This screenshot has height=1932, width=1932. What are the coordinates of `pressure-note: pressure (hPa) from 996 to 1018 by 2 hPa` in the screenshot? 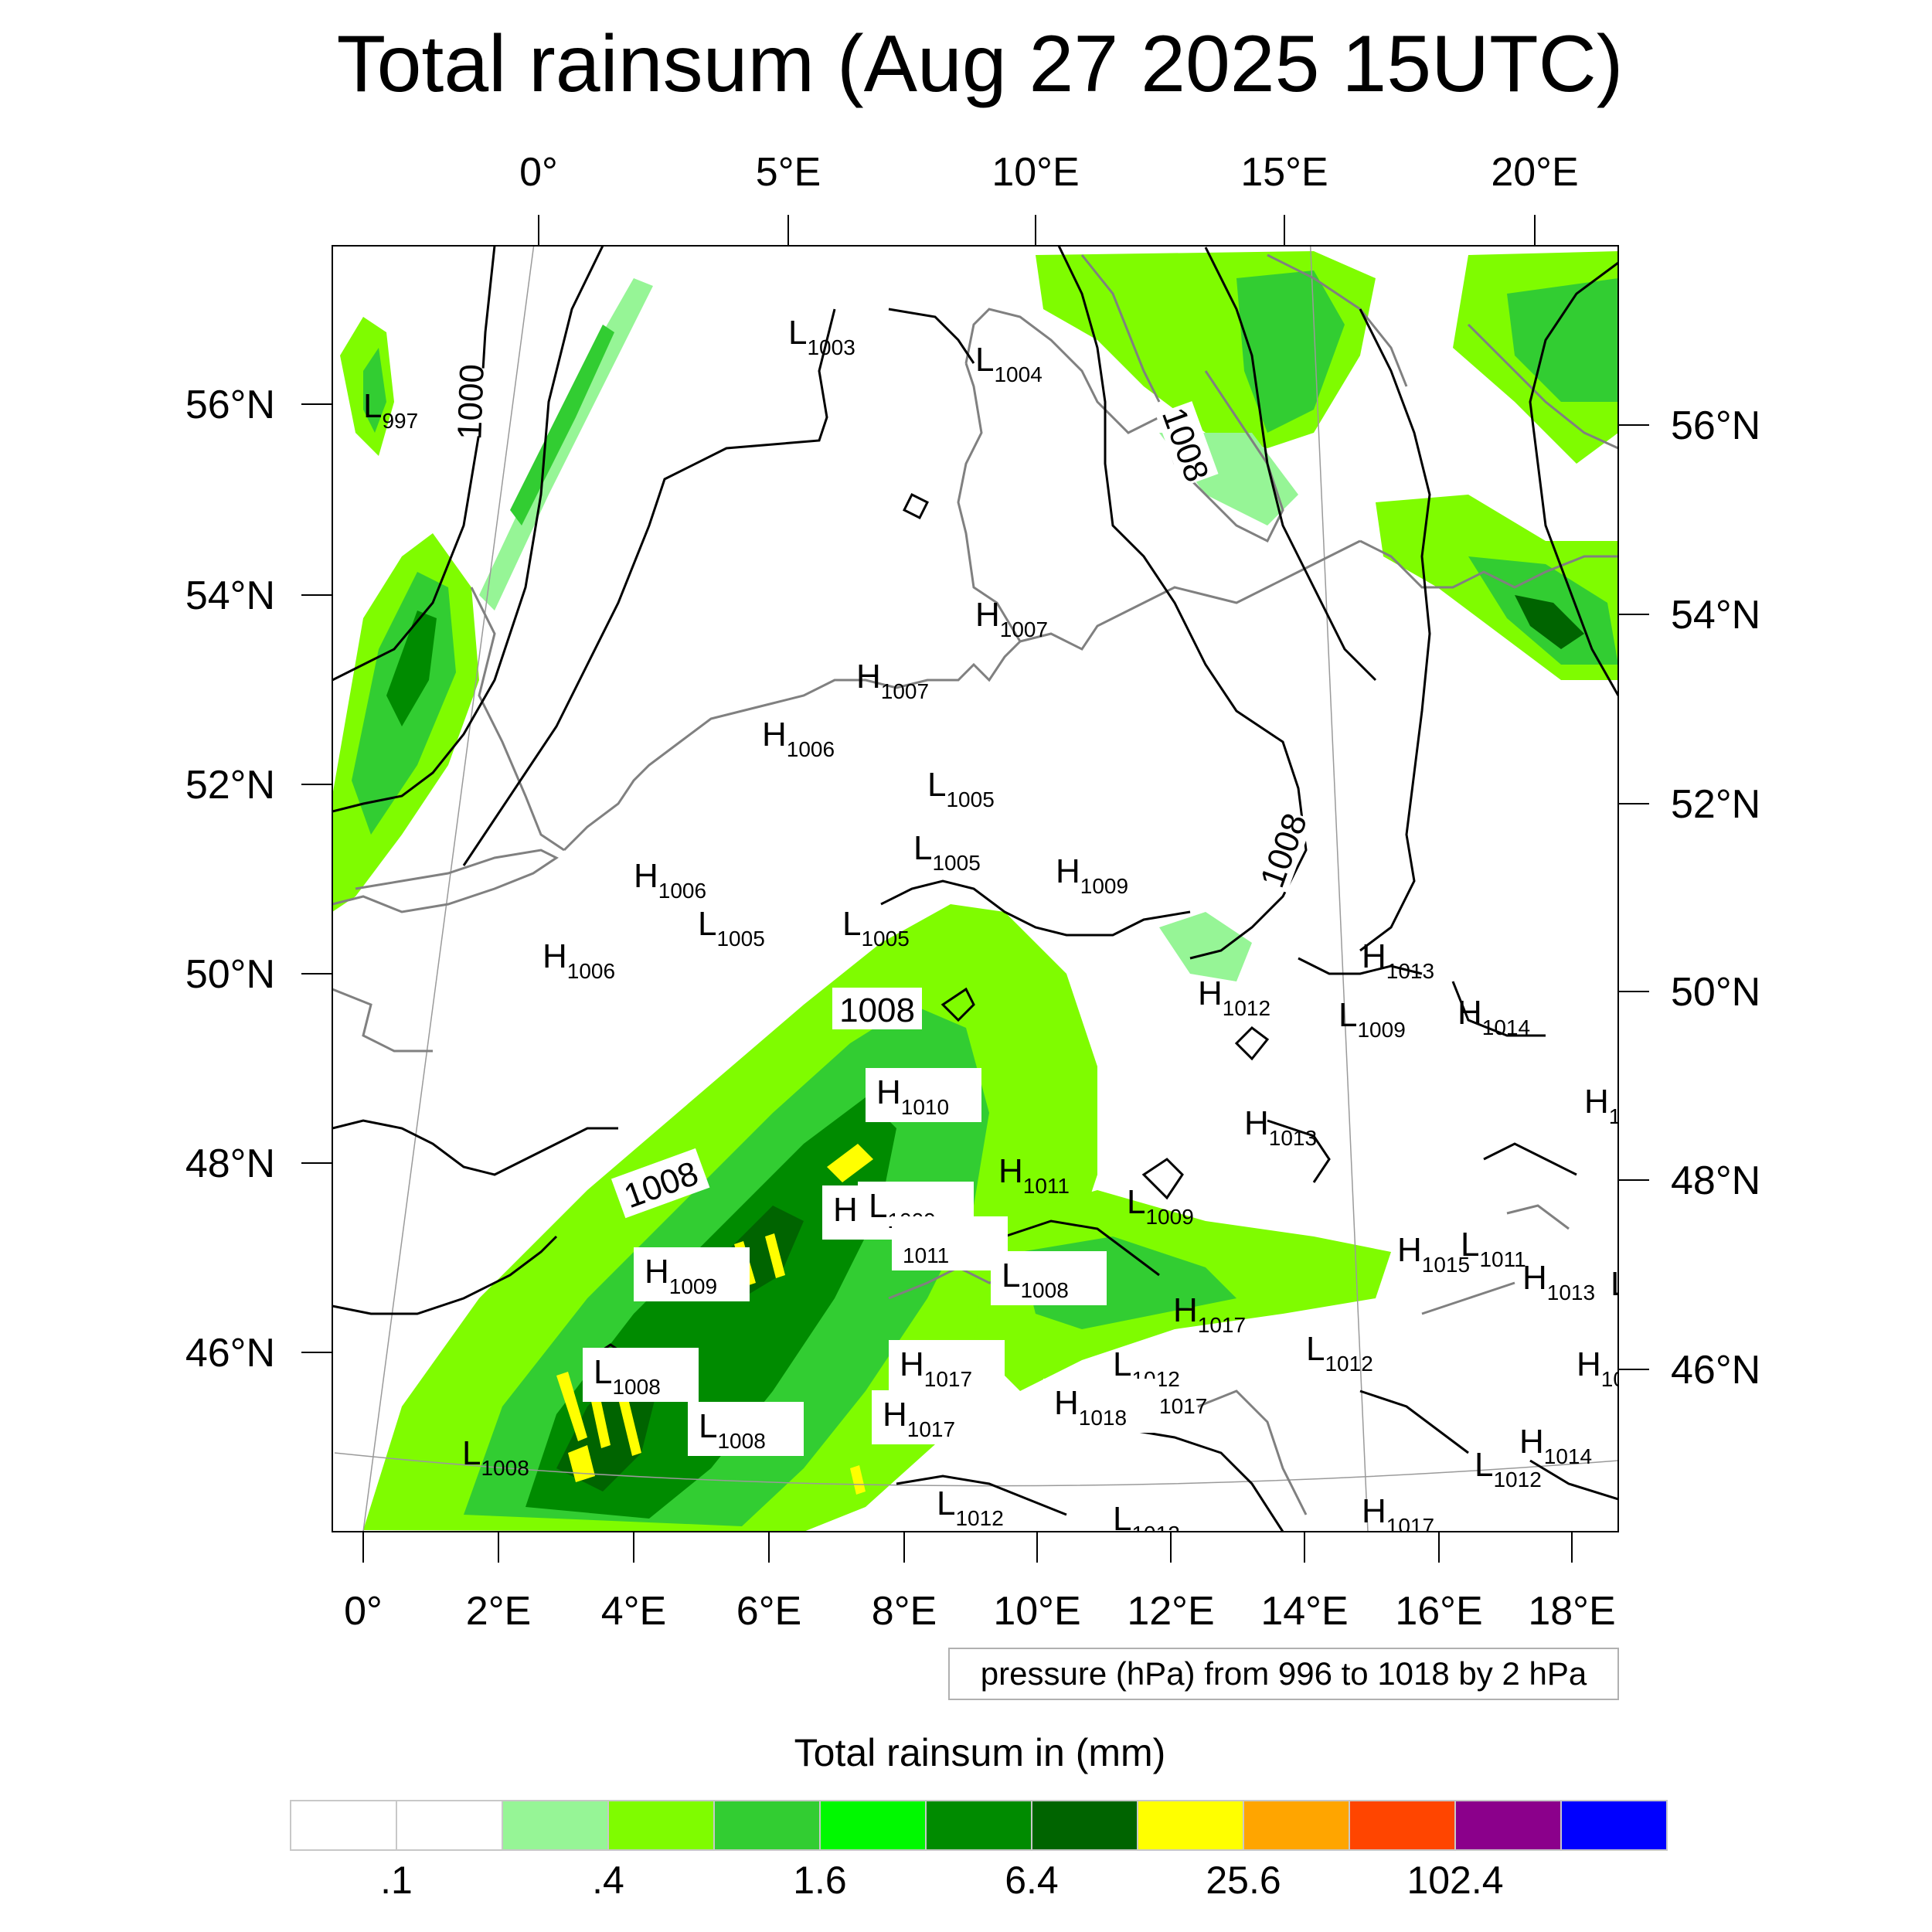 It's located at (1284, 1673).